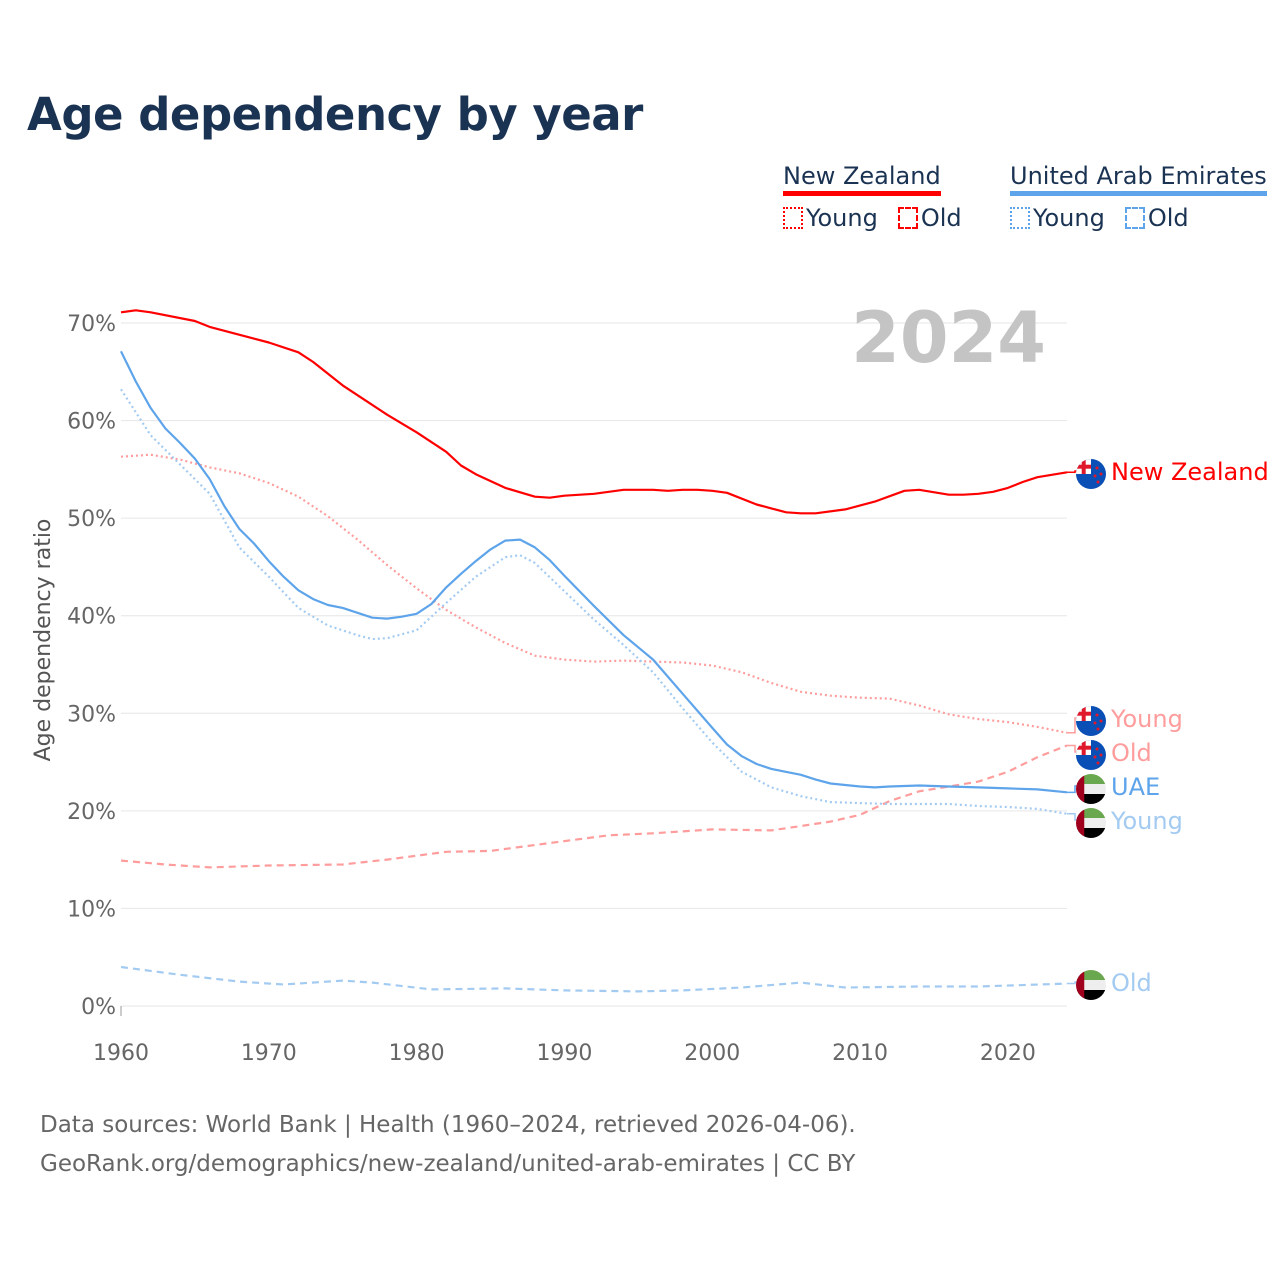 The height and width of the screenshot is (1280, 1280). What do you see at coordinates (948, 338) in the screenshot?
I see `year-badge: 2024` at bounding box center [948, 338].